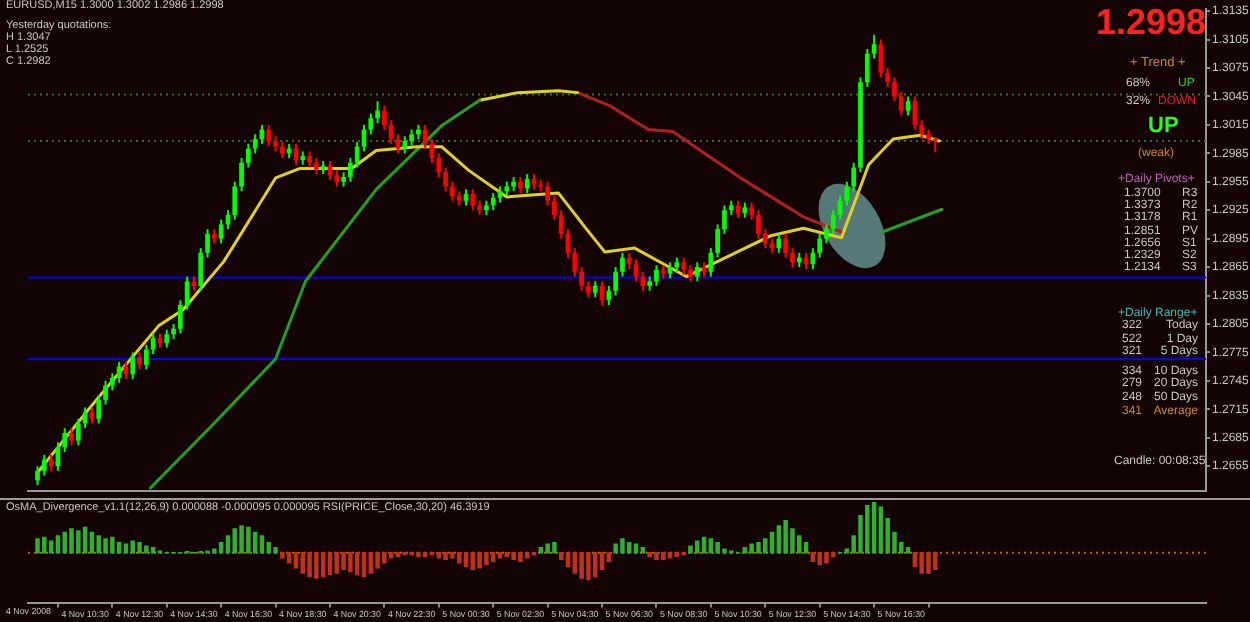 This screenshot has height=622, width=1250. What do you see at coordinates (1163, 126) in the screenshot?
I see `annotation: UP` at bounding box center [1163, 126].